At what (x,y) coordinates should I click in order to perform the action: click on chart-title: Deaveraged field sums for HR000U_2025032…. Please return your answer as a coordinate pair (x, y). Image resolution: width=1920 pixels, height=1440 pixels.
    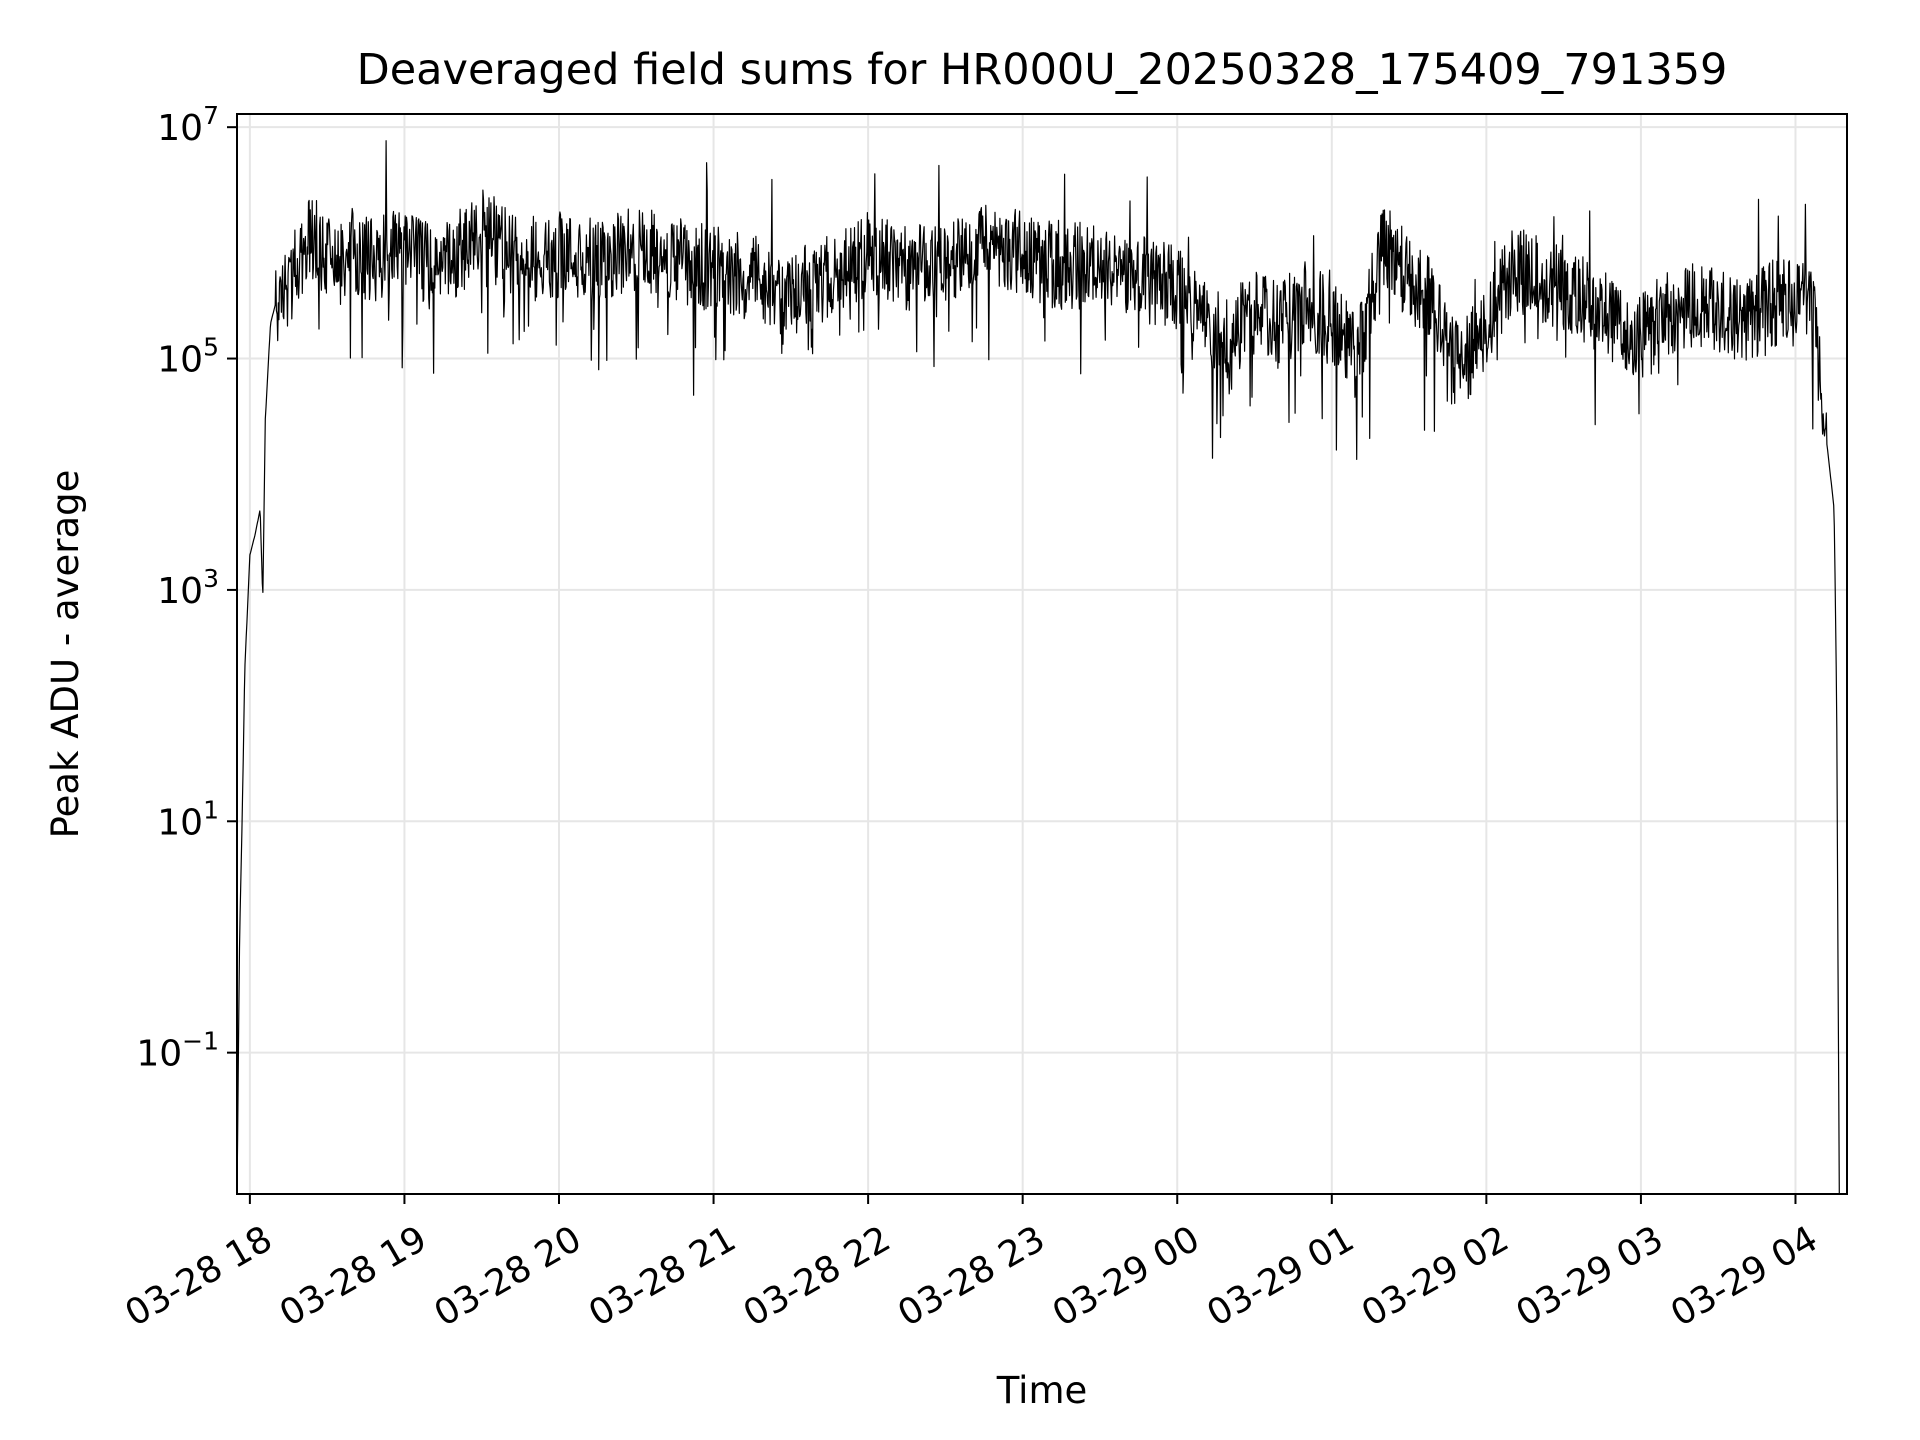
    Looking at the image, I should click on (1042, 70).